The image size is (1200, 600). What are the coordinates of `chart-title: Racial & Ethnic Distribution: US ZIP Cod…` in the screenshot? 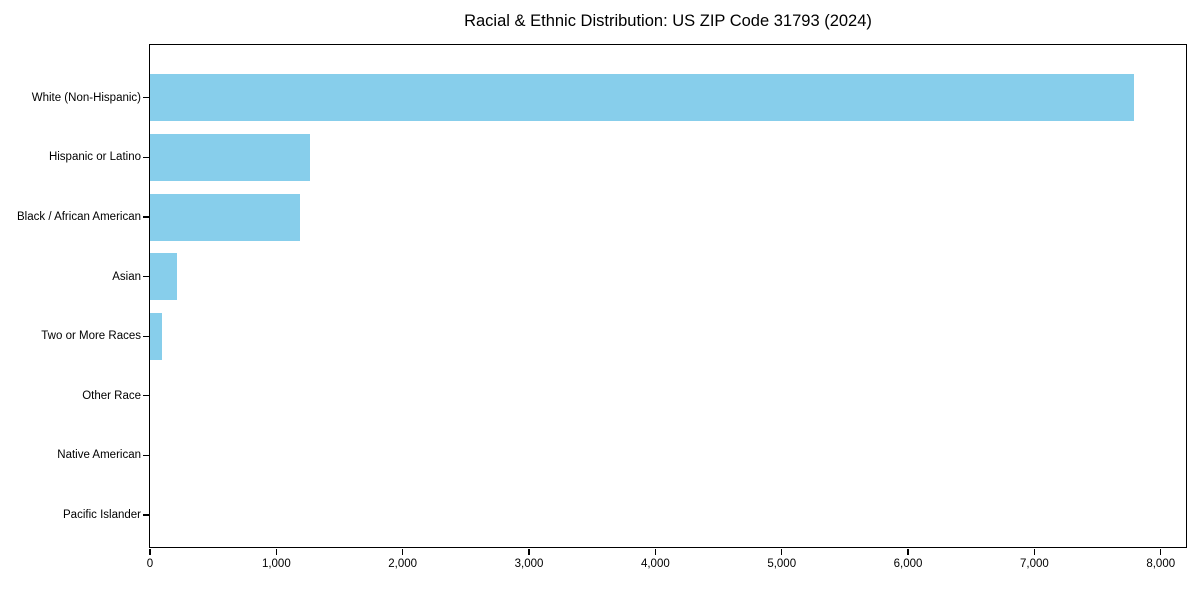 It's located at (668, 21).